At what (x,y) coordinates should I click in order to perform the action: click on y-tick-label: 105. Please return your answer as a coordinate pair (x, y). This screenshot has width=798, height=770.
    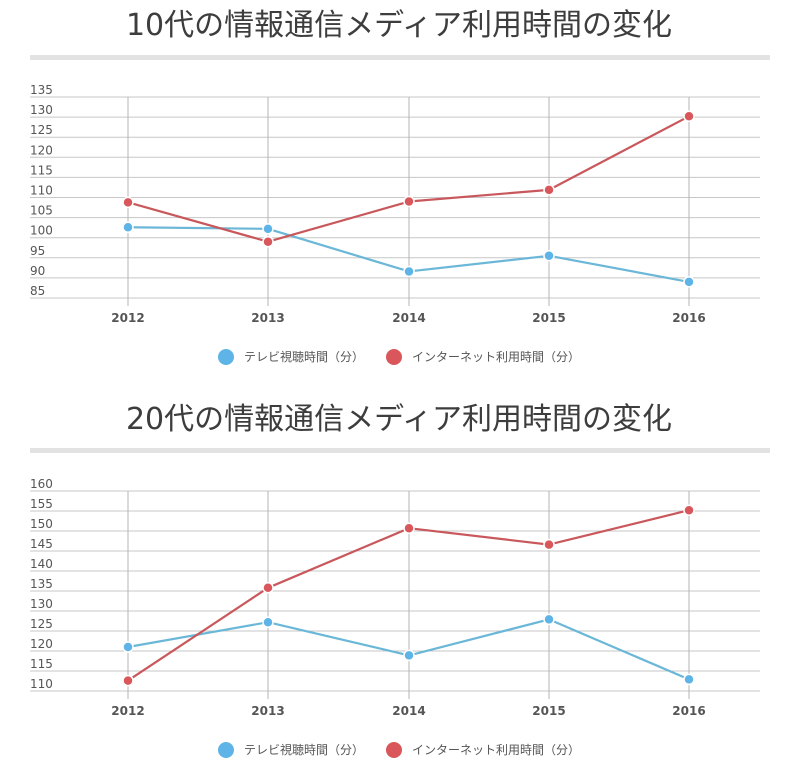
    Looking at the image, I should click on (41, 211).